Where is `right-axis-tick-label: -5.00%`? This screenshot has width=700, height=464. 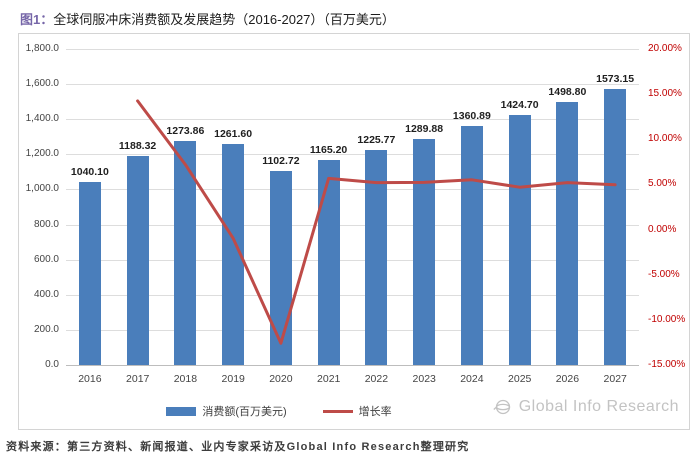
right-axis-tick-label: -5.00% is located at coordinates (664, 274).